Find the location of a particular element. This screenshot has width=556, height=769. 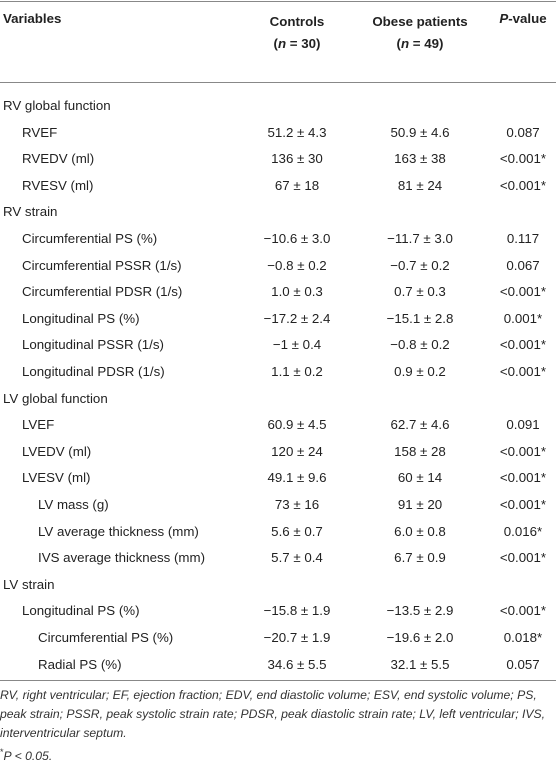

row-label: Circumferential PSSR (1/s) is located at coordinates (102, 265).